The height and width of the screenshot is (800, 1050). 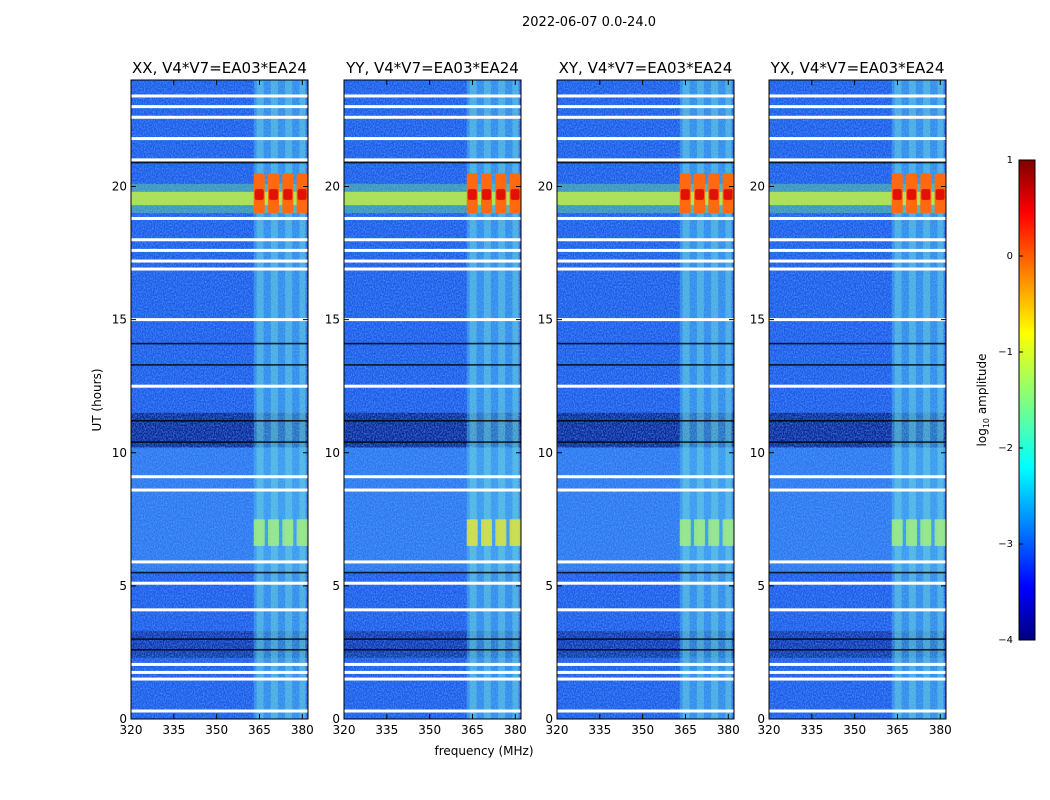 What do you see at coordinates (219, 198) in the screenshot?
I see `event-halo` at bounding box center [219, 198].